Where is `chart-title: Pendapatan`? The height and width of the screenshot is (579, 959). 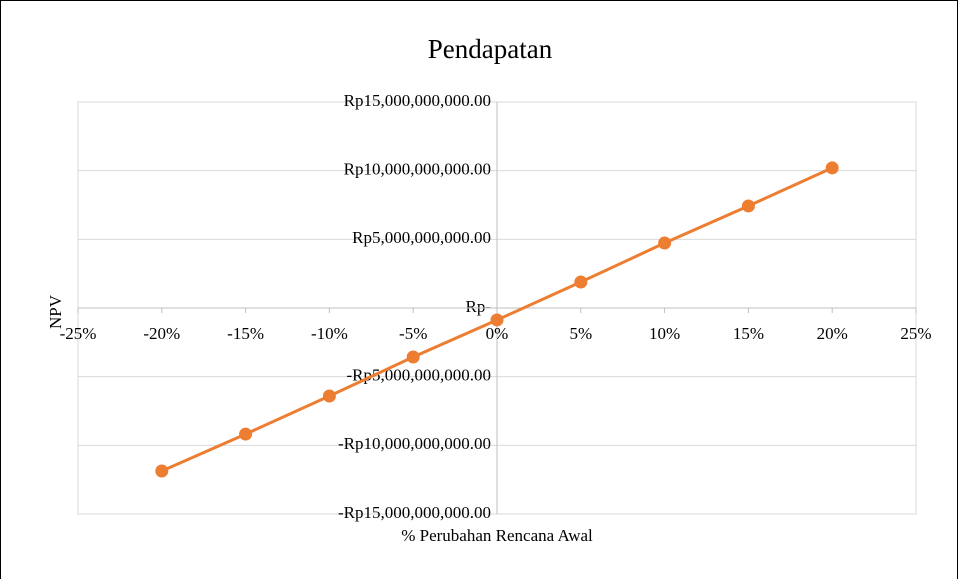
chart-title: Pendapatan is located at coordinates (490, 49).